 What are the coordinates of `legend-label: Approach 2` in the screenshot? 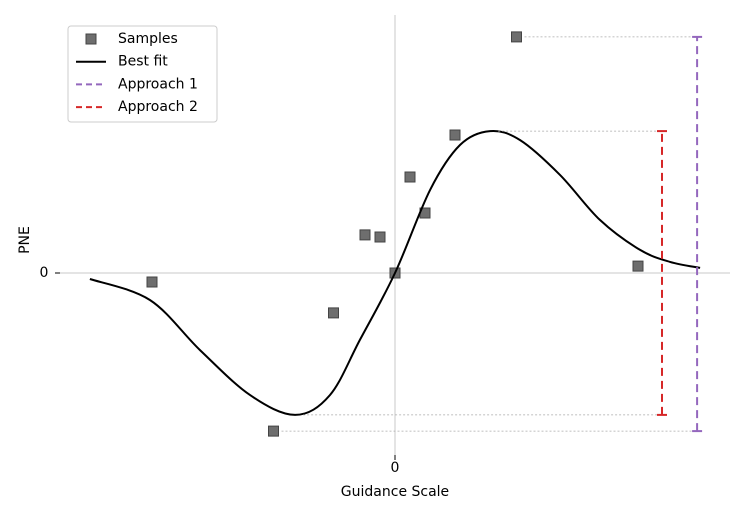 It's located at (158, 107).